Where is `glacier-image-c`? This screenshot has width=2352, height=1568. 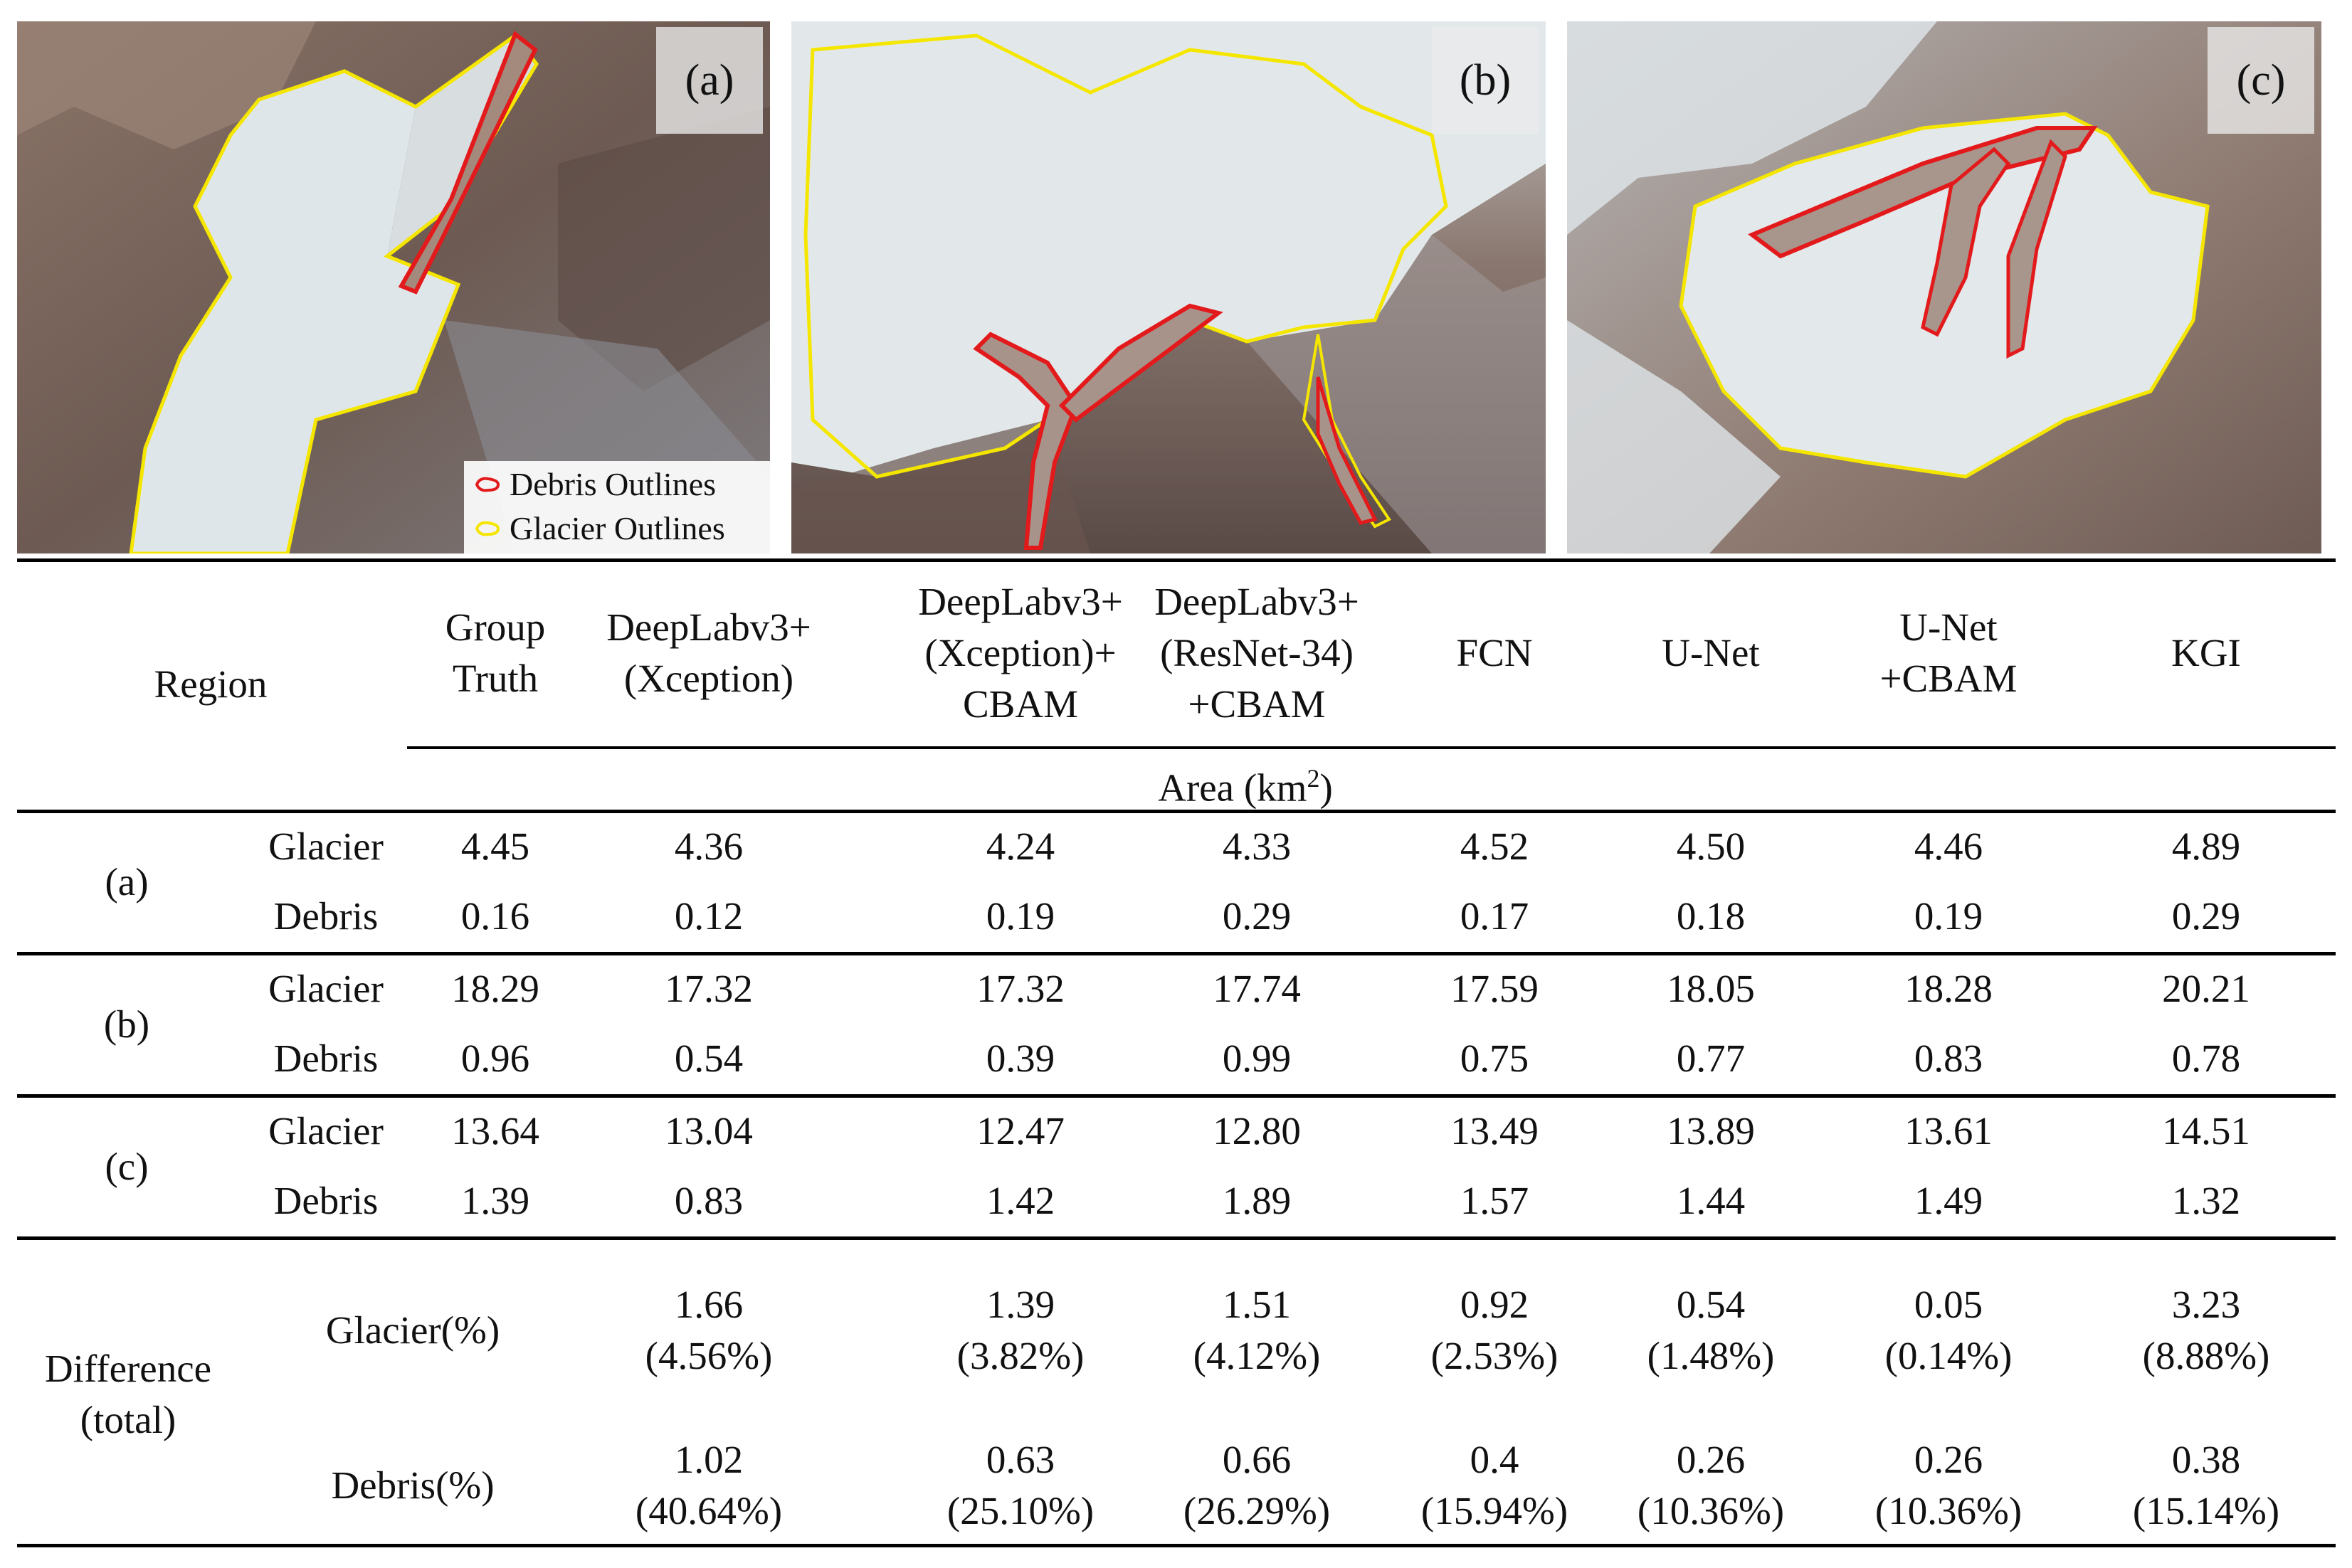
glacier-image-c is located at coordinates (1944, 287).